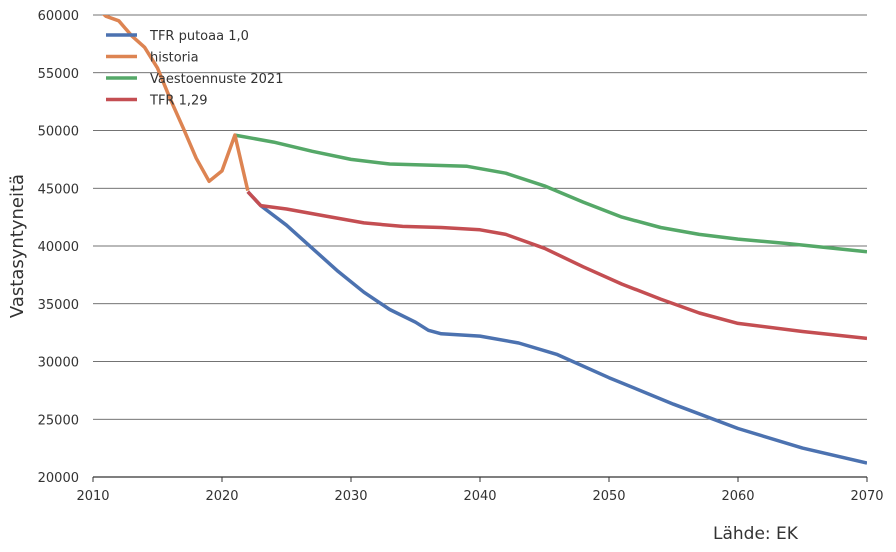 The image size is (896, 552). I want to click on source-label: Lähde: EK, so click(756, 534).